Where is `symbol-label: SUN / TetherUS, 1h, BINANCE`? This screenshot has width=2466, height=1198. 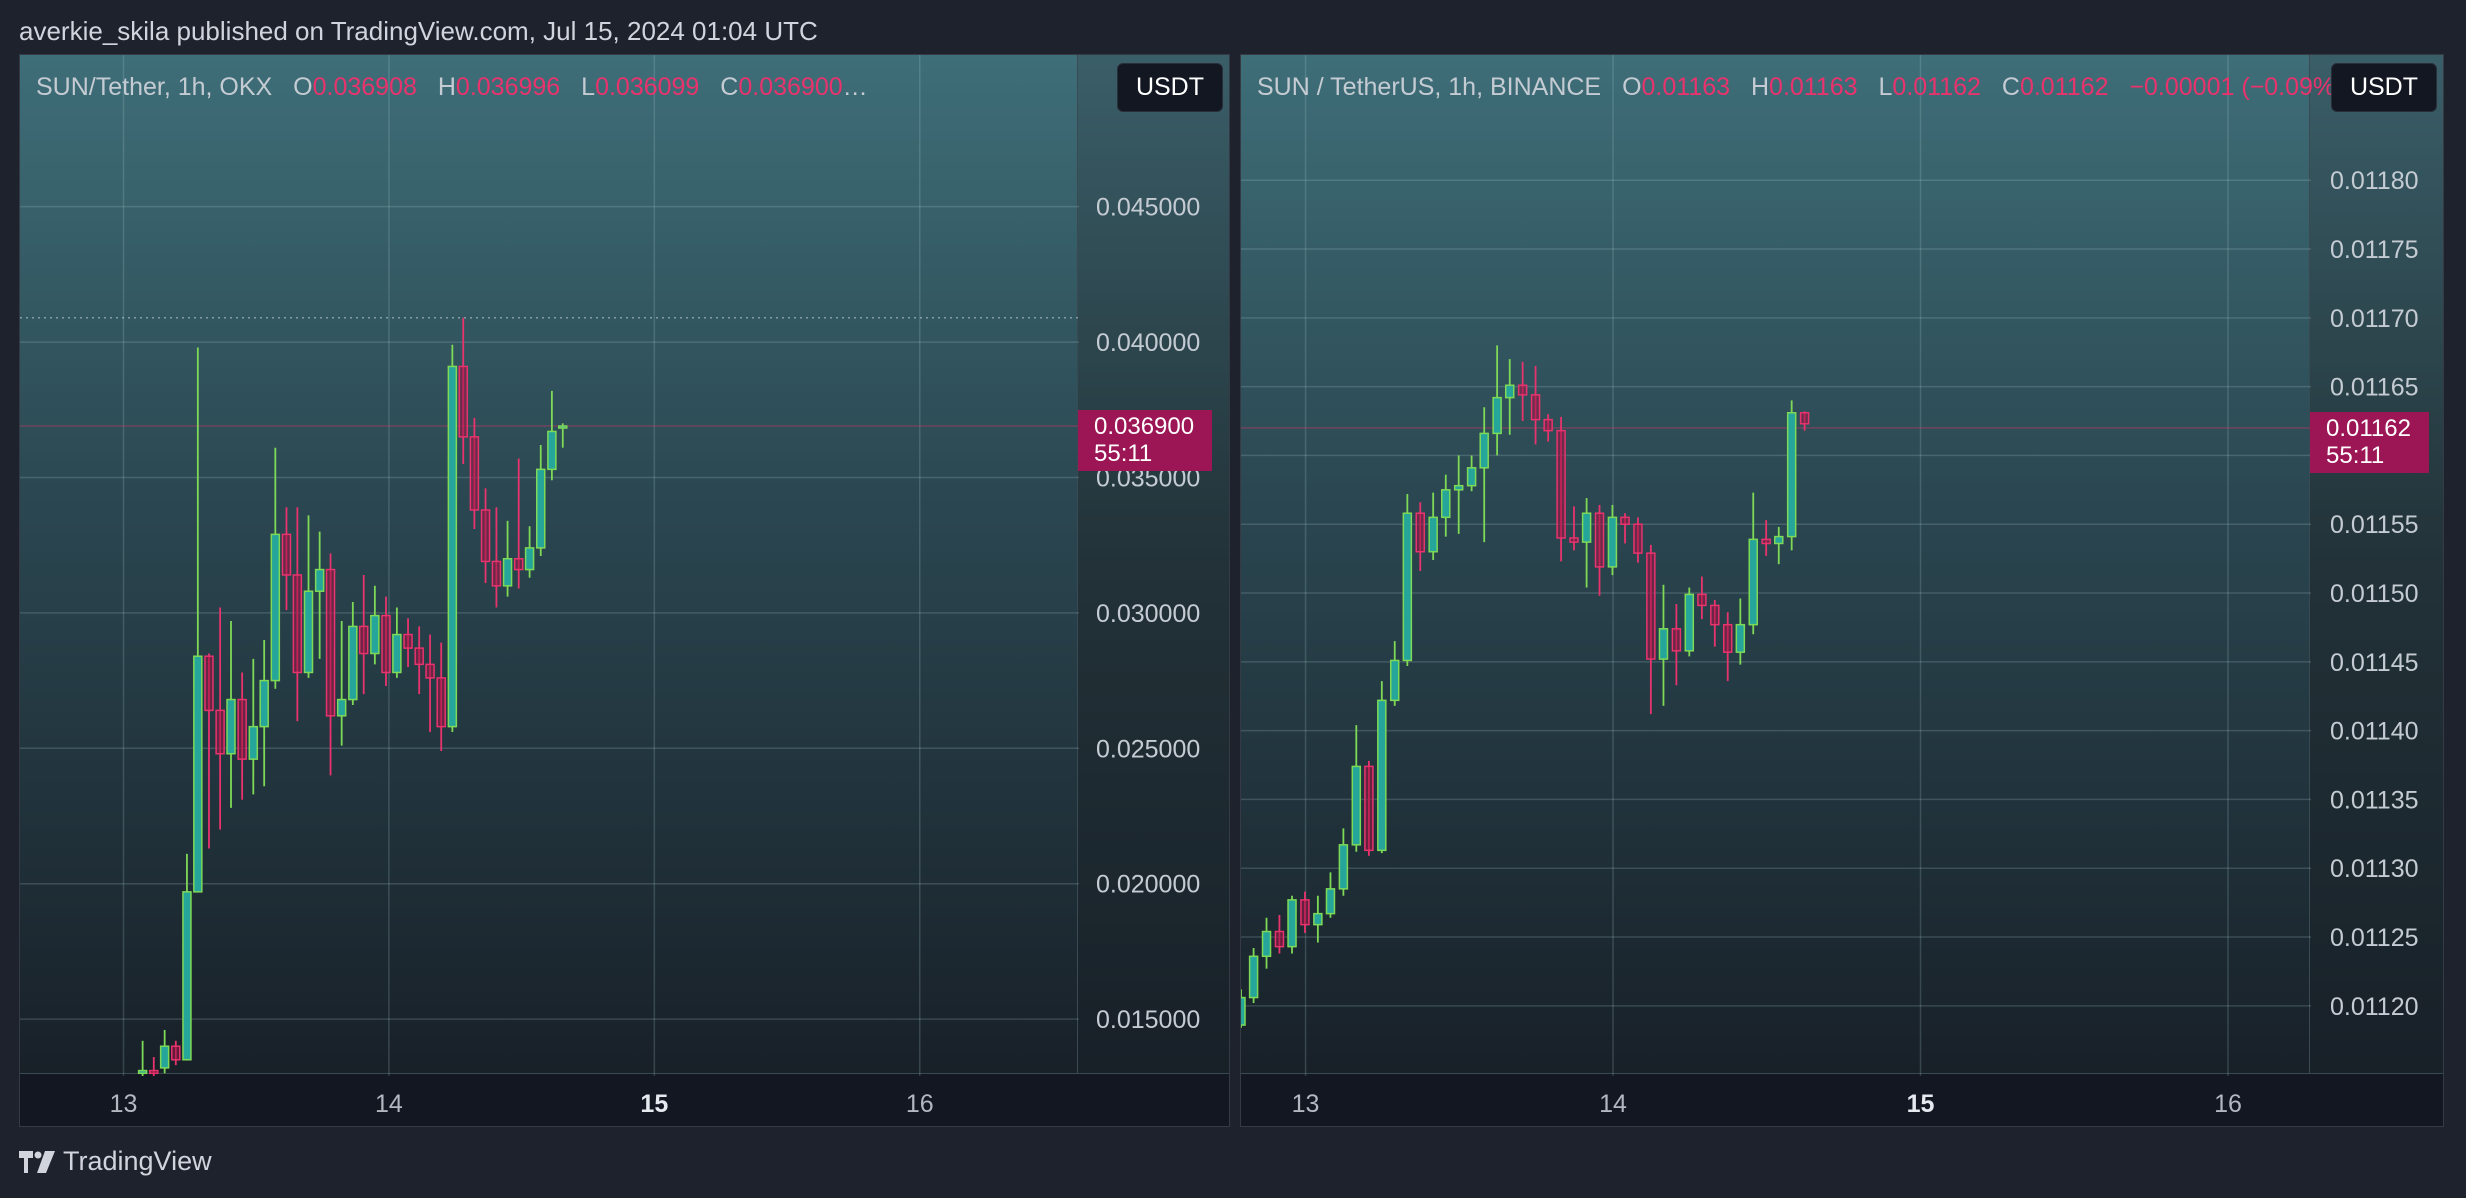 symbol-label: SUN / TetherUS, 1h, BINANCE is located at coordinates (1429, 87).